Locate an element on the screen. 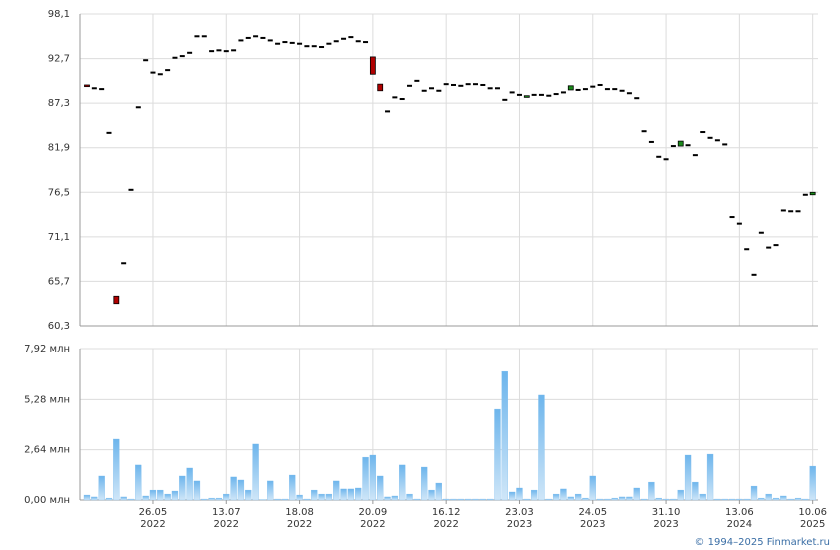 This screenshot has height=550, width=840. y-tick-label: 92,7 is located at coordinates (59, 59).